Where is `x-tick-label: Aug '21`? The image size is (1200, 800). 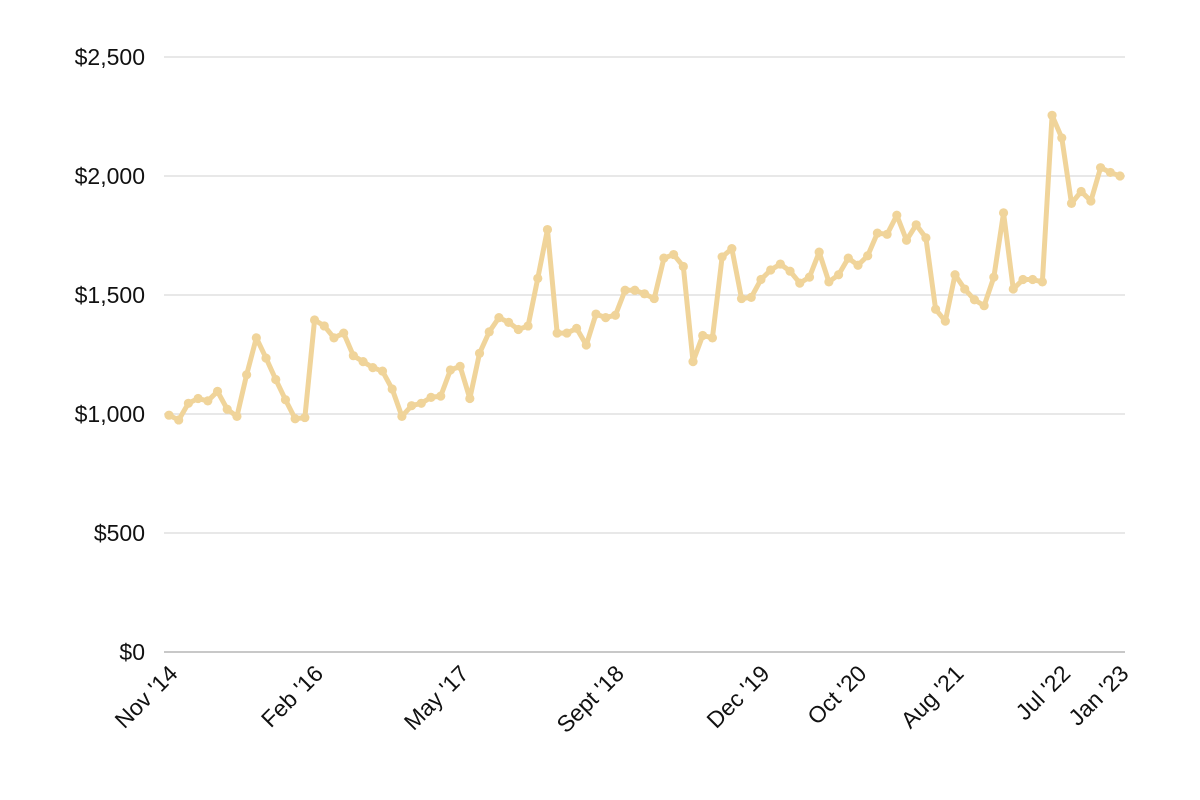 x-tick-label: Aug '21 is located at coordinates (932, 696).